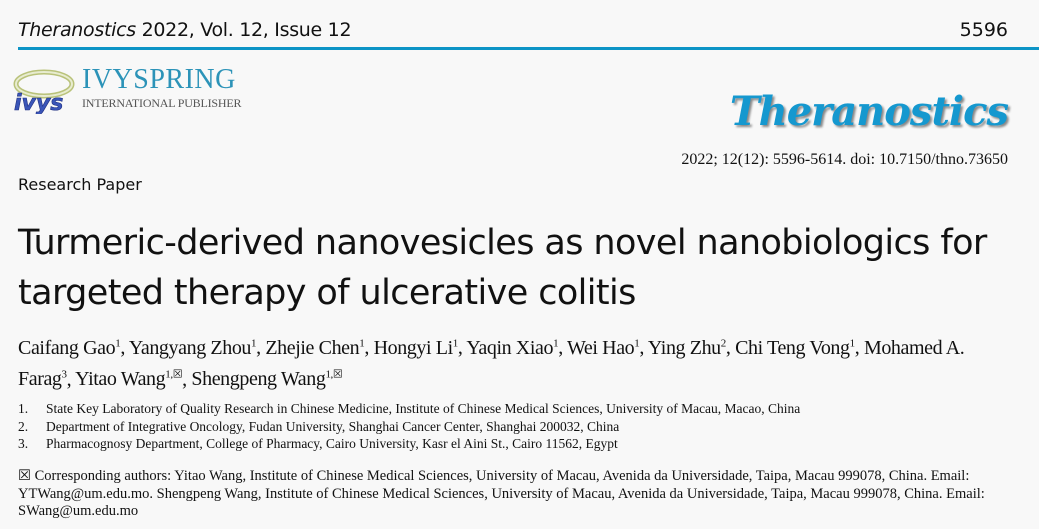 Image resolution: width=1039 pixels, height=529 pixels. What do you see at coordinates (69, 347) in the screenshot?
I see `author: Caifang Gao1` at bounding box center [69, 347].